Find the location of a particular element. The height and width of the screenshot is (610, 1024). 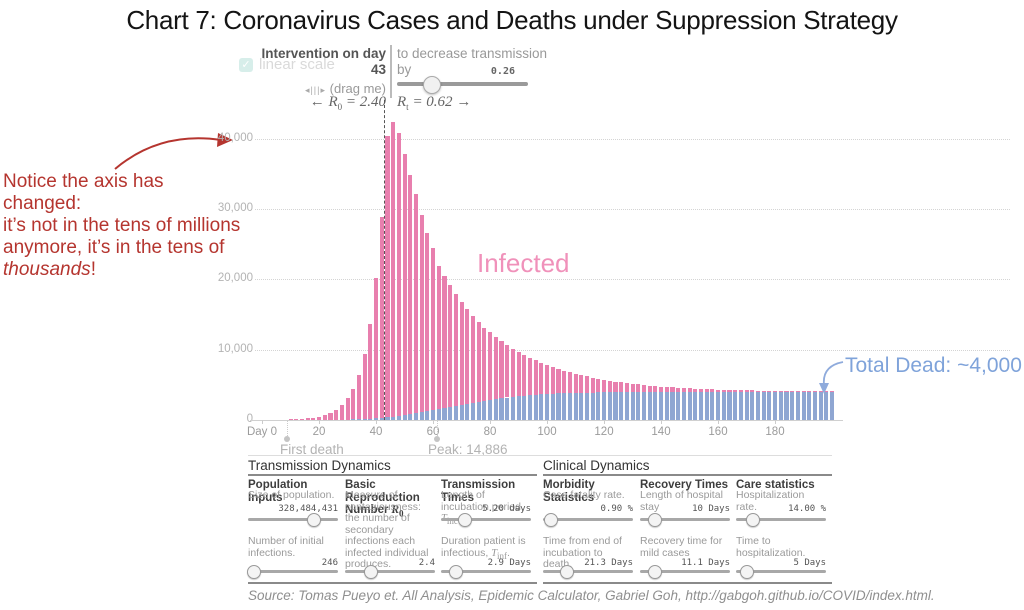

intervention-day-control: Intervention on day 43 is located at coordinates (308, 62).